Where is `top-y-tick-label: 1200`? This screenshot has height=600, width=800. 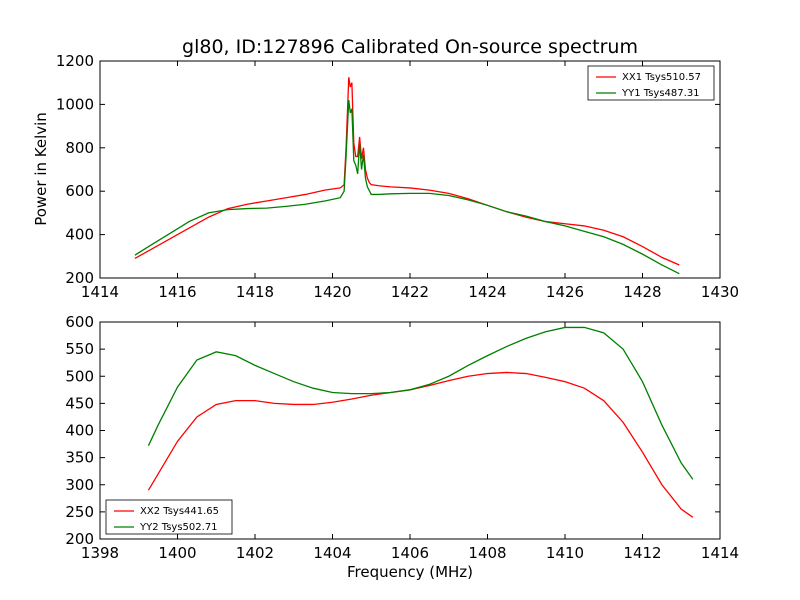
top-y-tick-label: 1200 is located at coordinates (75, 61).